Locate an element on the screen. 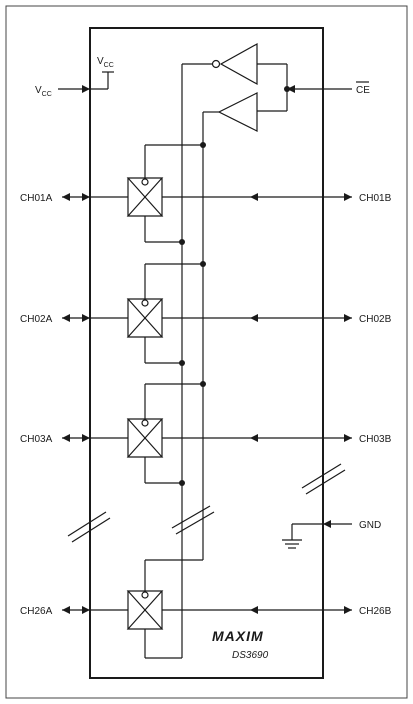 This screenshot has width=413, height=704. channel-2-left-arrow-out is located at coordinates (66, 318).